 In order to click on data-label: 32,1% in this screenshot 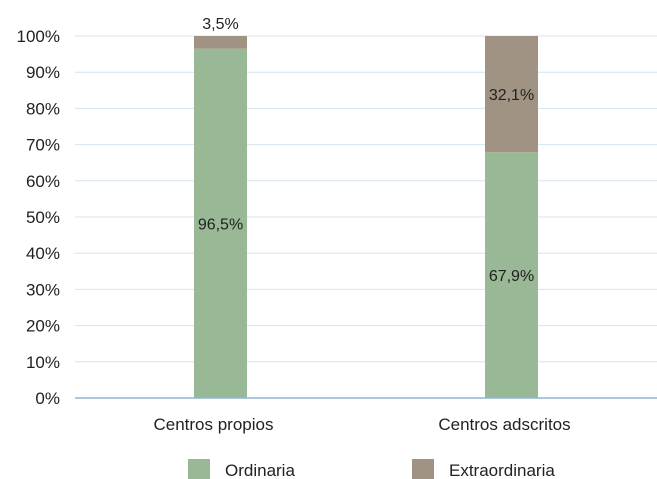, I will do `click(511, 95)`.